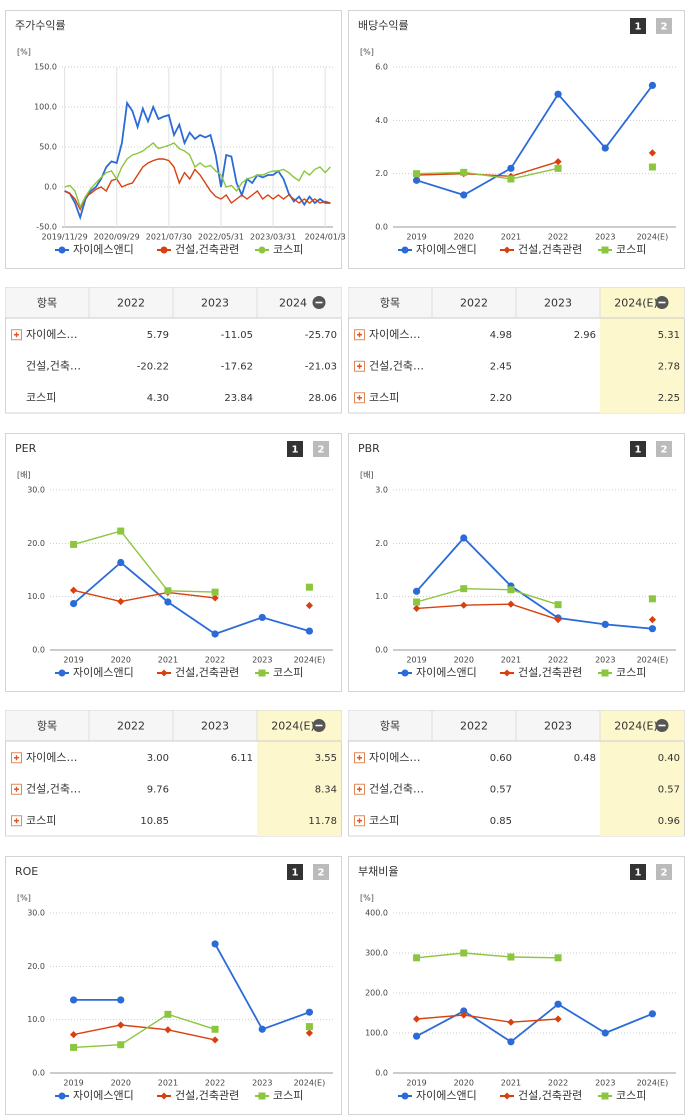 Image resolution: width=691 pixels, height=1115 pixels. I want to click on table-cell: 2.96, so click(585, 335).